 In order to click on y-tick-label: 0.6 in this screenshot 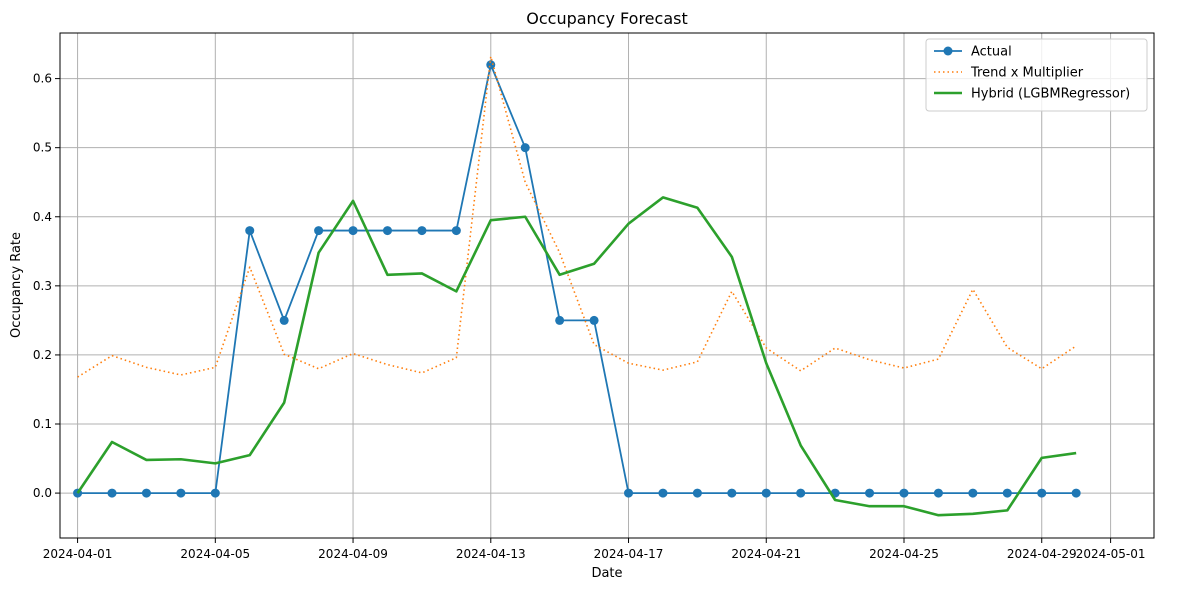, I will do `click(42, 79)`.